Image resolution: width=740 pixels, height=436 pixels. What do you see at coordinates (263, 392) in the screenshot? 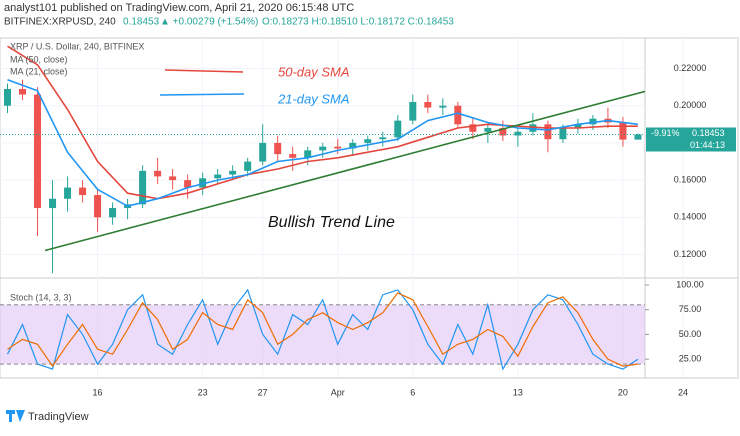
I see `x-tick-label: 27` at bounding box center [263, 392].